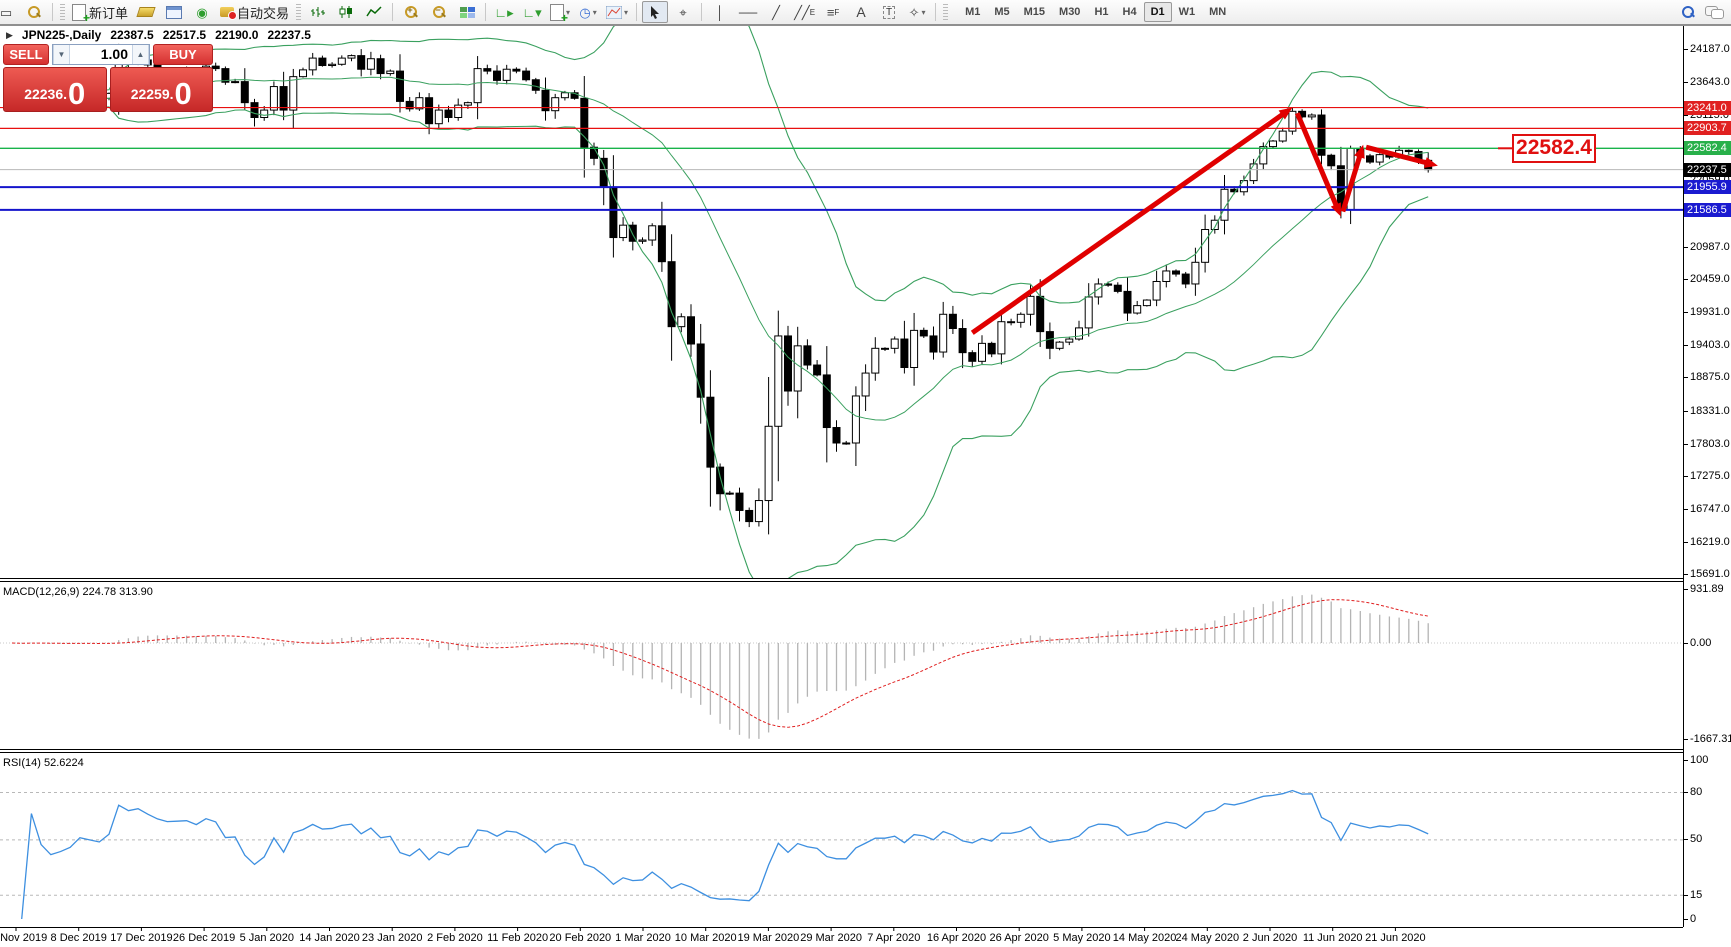 The width and height of the screenshot is (1731, 947). What do you see at coordinates (914, 12) in the screenshot?
I see `arrows-icon: ✧` at bounding box center [914, 12].